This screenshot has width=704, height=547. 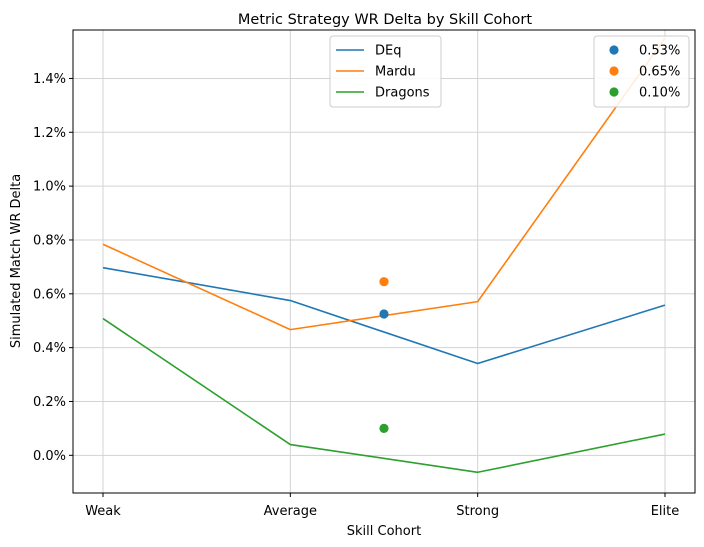 I want to click on series-line-deq, so click(x=384, y=315).